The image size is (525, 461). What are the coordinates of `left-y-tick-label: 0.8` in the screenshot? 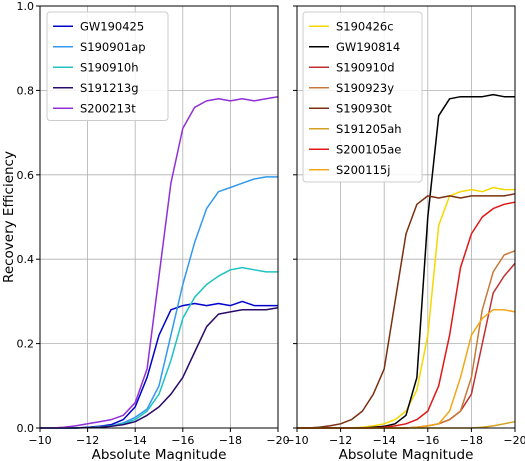 It's located at (26, 90).